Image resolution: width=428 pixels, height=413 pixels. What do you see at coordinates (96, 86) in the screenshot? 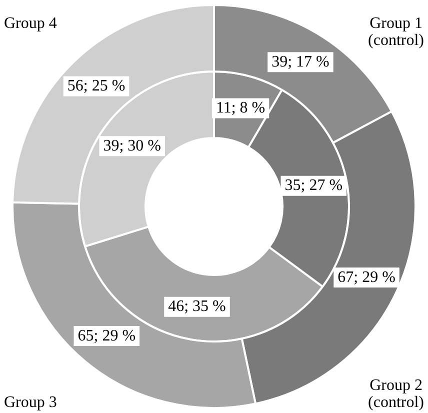
I see `data-label: 56; 25 %` at bounding box center [96, 86].